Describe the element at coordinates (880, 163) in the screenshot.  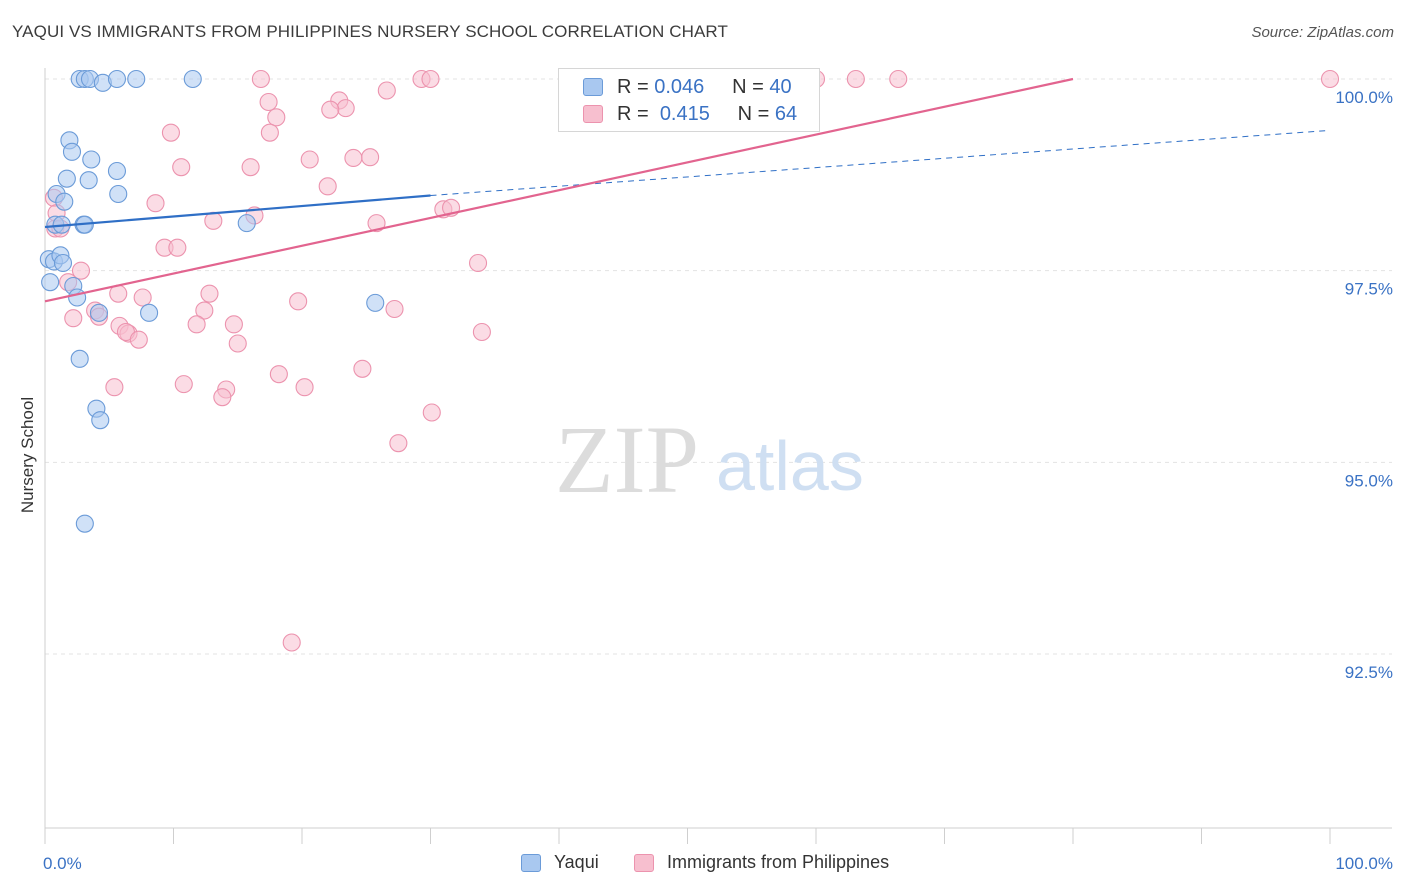
I see `yaqui-trend-extension` at that location.